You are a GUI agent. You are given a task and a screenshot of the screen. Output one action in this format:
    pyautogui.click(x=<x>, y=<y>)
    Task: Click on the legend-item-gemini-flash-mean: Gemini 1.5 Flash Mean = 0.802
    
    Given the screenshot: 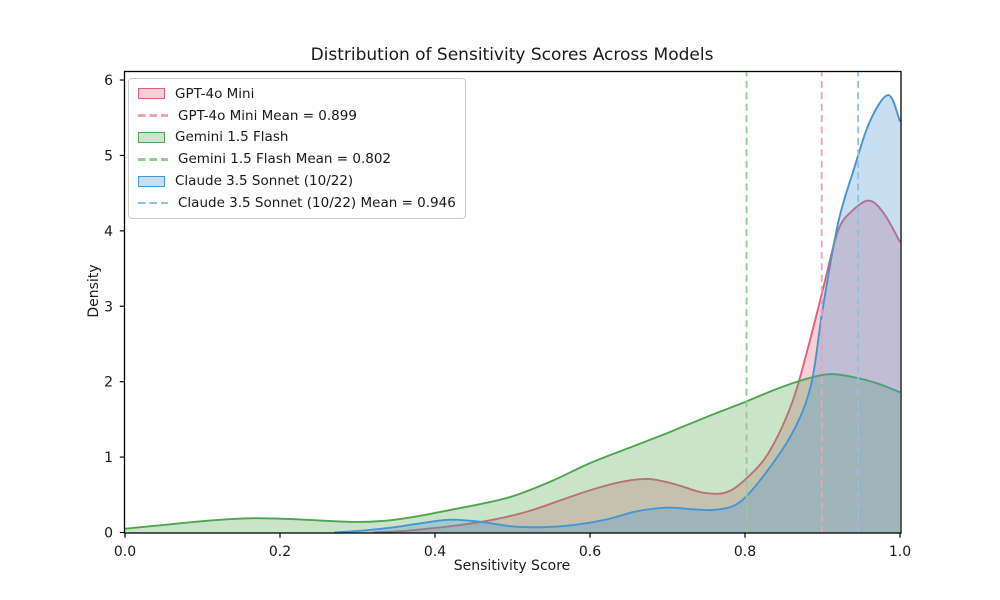 What is the action you would take?
    pyautogui.click(x=297, y=159)
    